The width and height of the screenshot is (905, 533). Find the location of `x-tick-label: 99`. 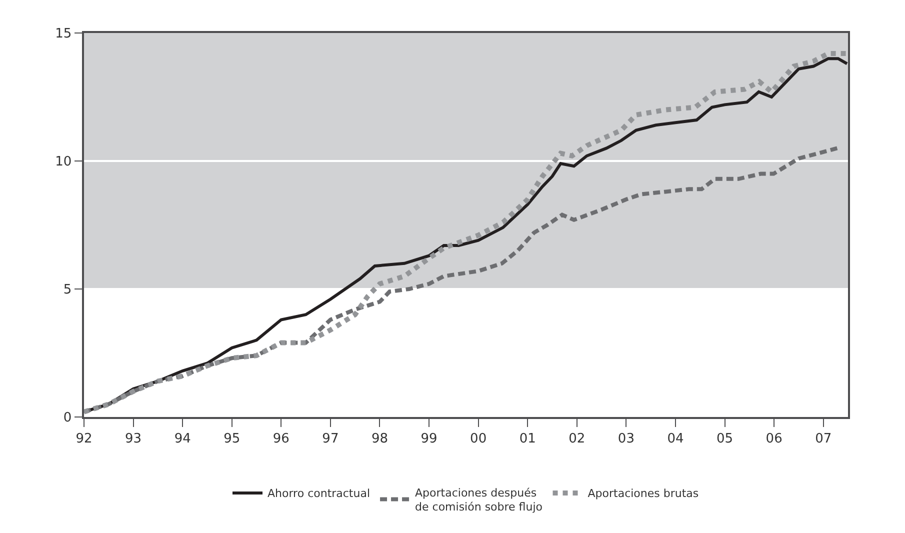

x-tick-label: 99 is located at coordinates (429, 438).